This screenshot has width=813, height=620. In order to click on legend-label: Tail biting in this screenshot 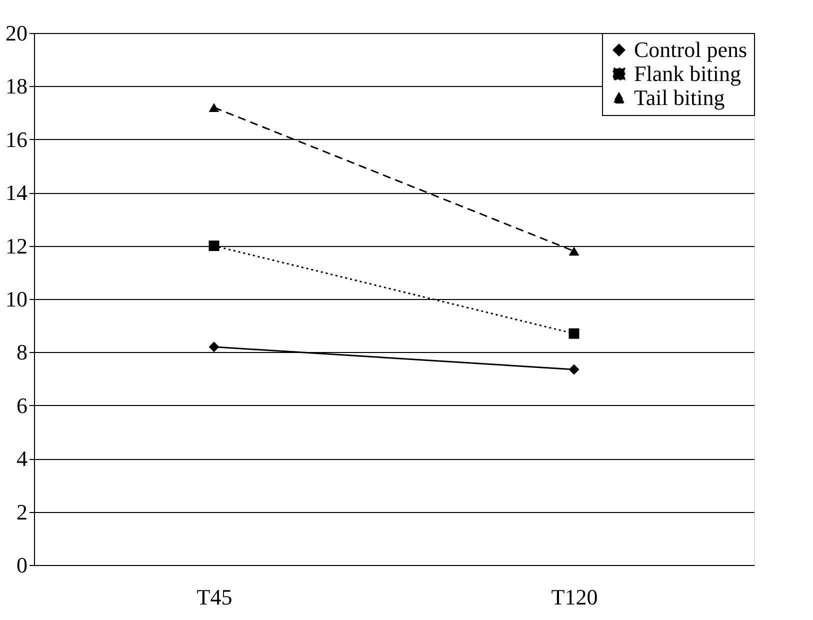, I will do `click(679, 97)`.